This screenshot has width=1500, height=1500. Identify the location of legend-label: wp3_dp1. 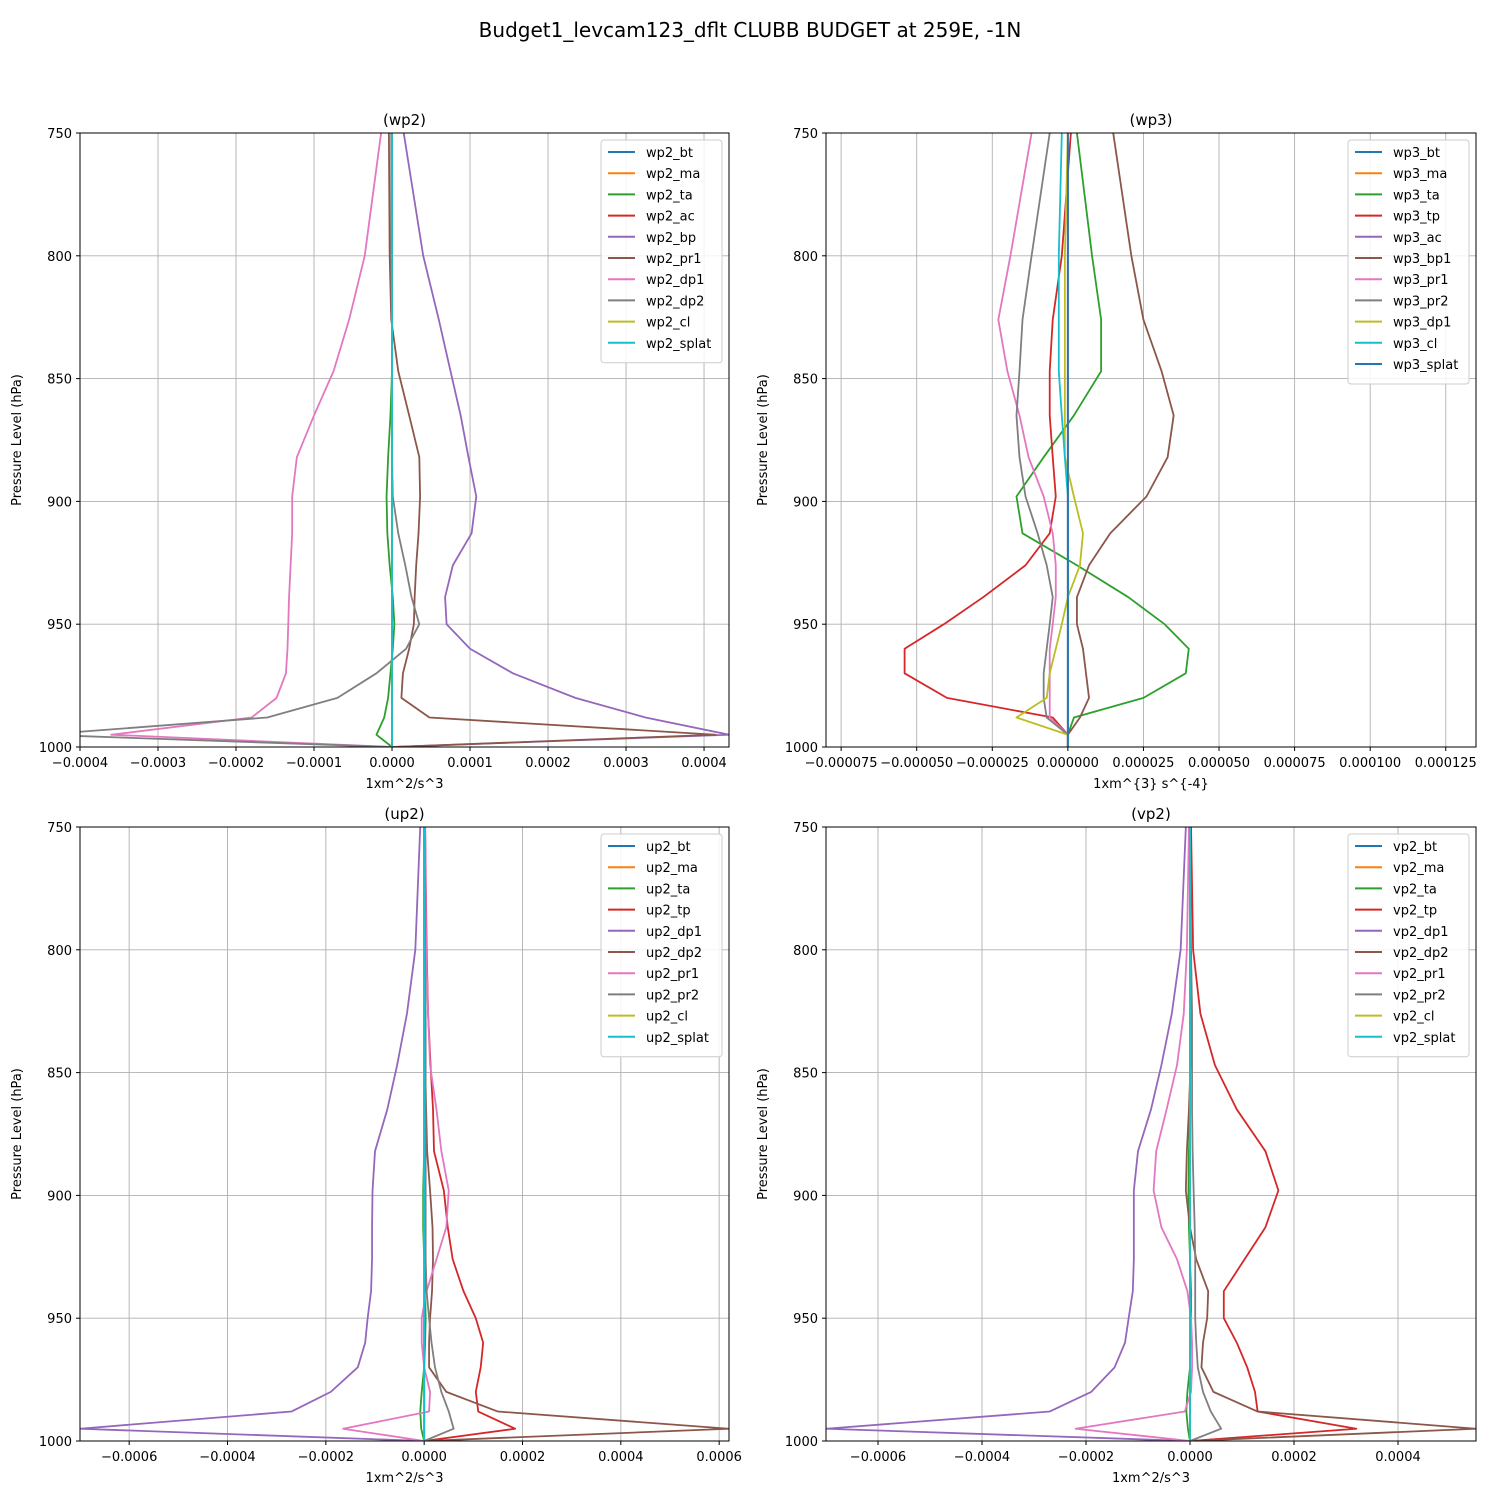
(1422, 323).